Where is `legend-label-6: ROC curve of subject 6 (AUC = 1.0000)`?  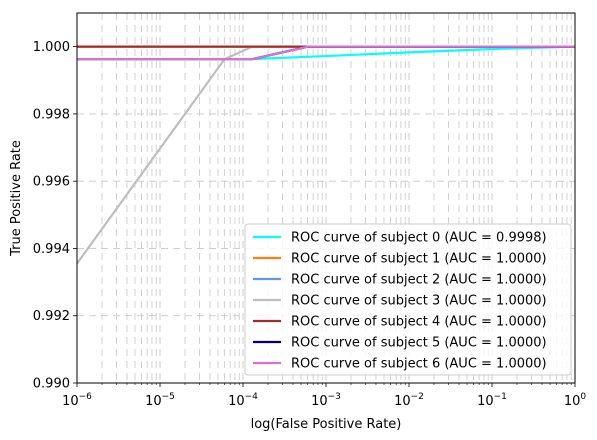
legend-label-6: ROC curve of subject 6 (AUC = 1.0000) is located at coordinates (419, 364).